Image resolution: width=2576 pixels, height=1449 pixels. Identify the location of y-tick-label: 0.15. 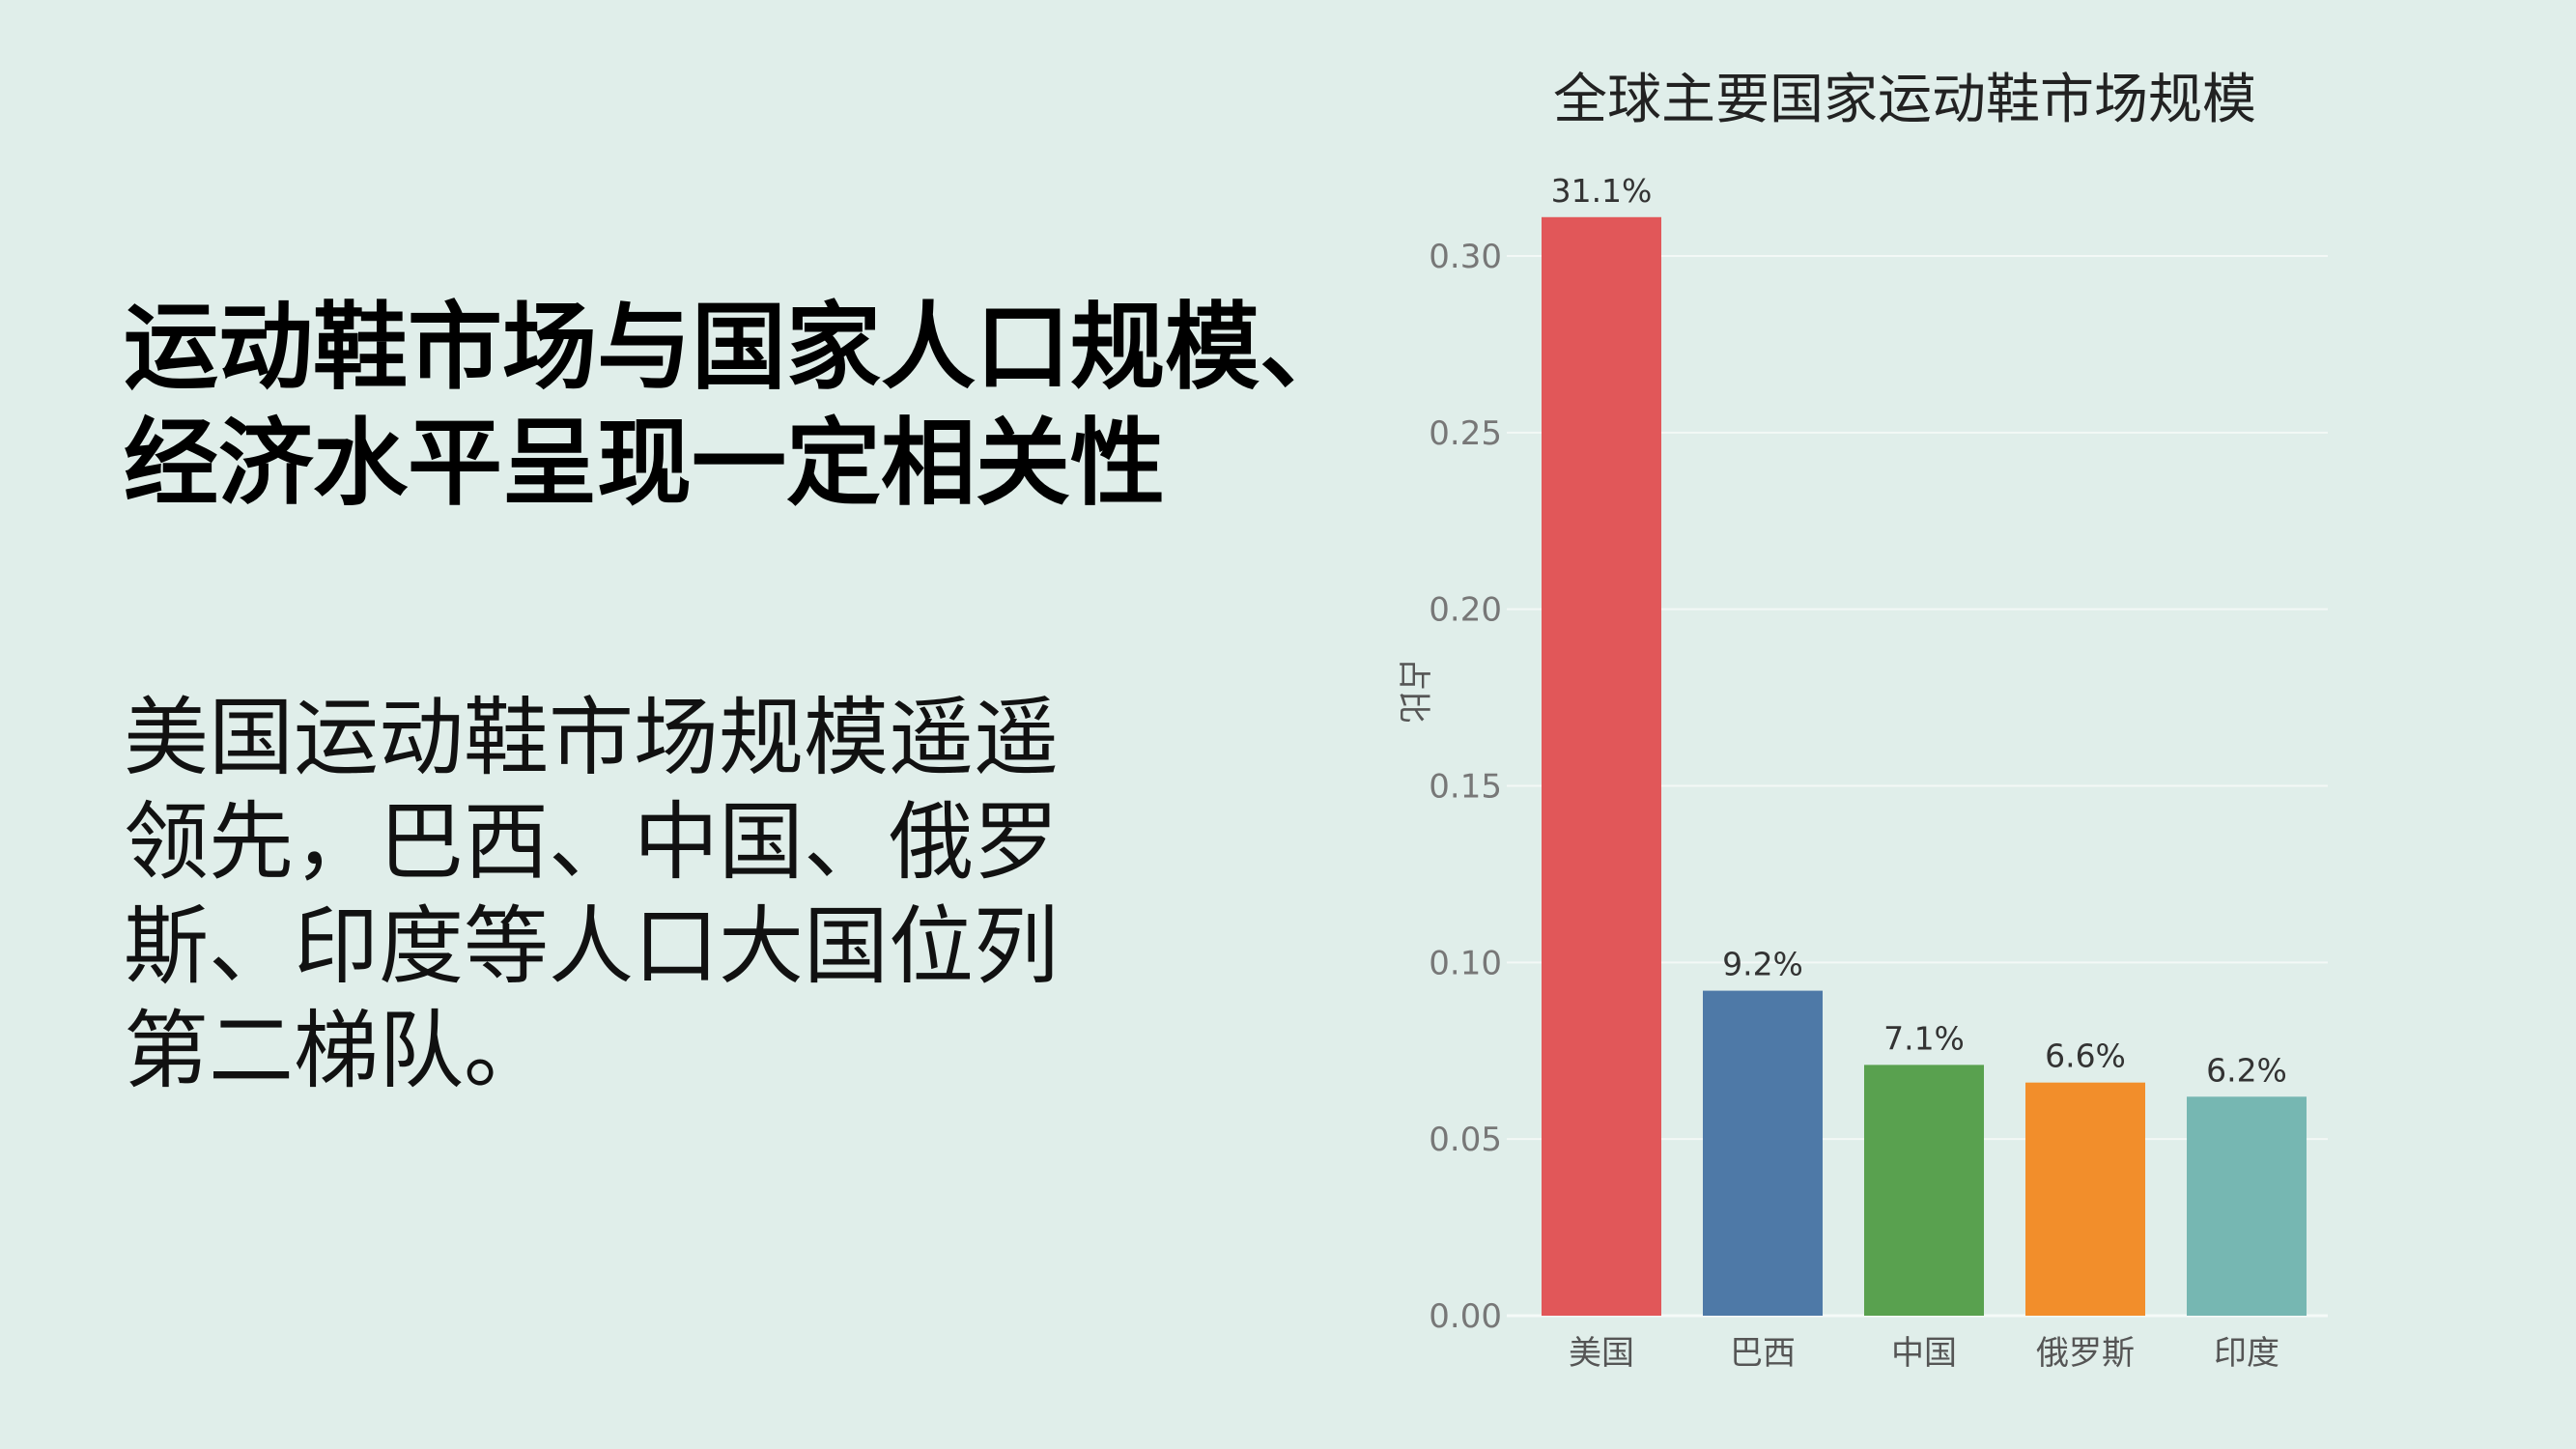
(1465, 787).